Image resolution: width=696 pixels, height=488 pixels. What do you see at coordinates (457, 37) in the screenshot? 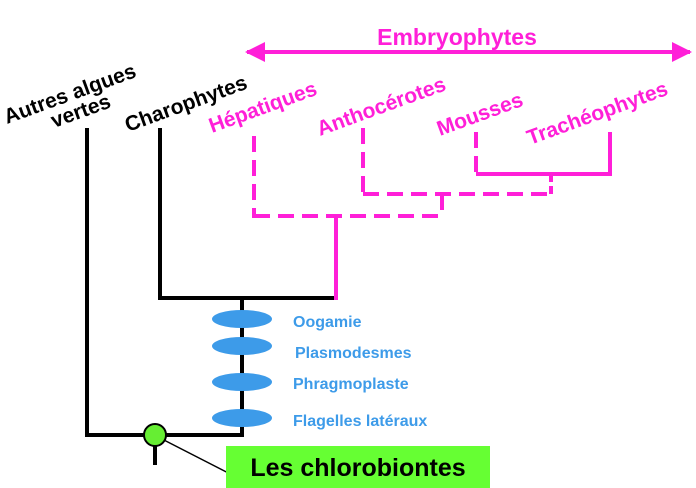
I see `embryophytes-label: Embryophytes` at bounding box center [457, 37].